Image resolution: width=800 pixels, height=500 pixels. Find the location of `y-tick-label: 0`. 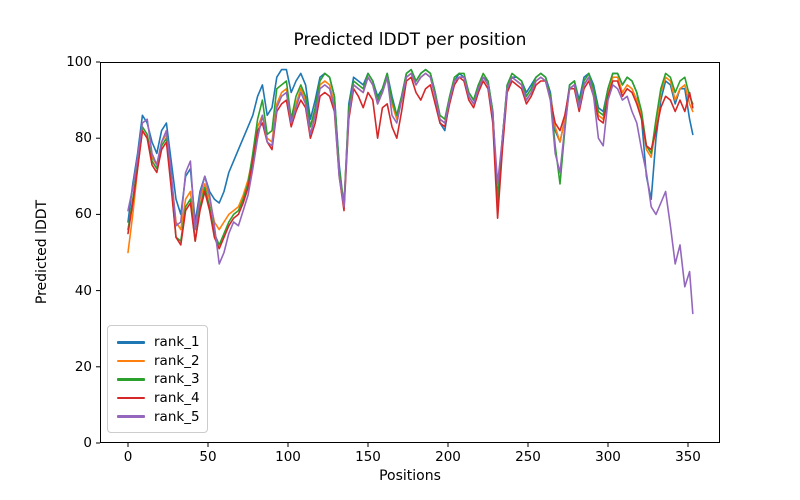

y-tick-label: 0 is located at coordinates (87, 443).